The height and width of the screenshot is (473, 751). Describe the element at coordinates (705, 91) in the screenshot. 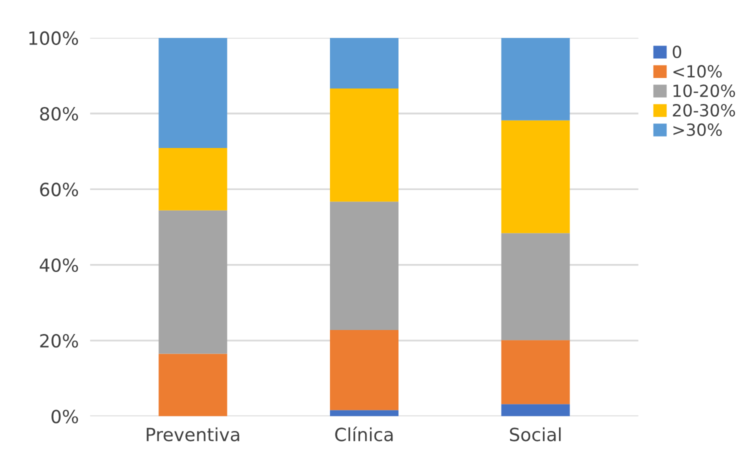

I see `legend-label: 10-20%` at that location.